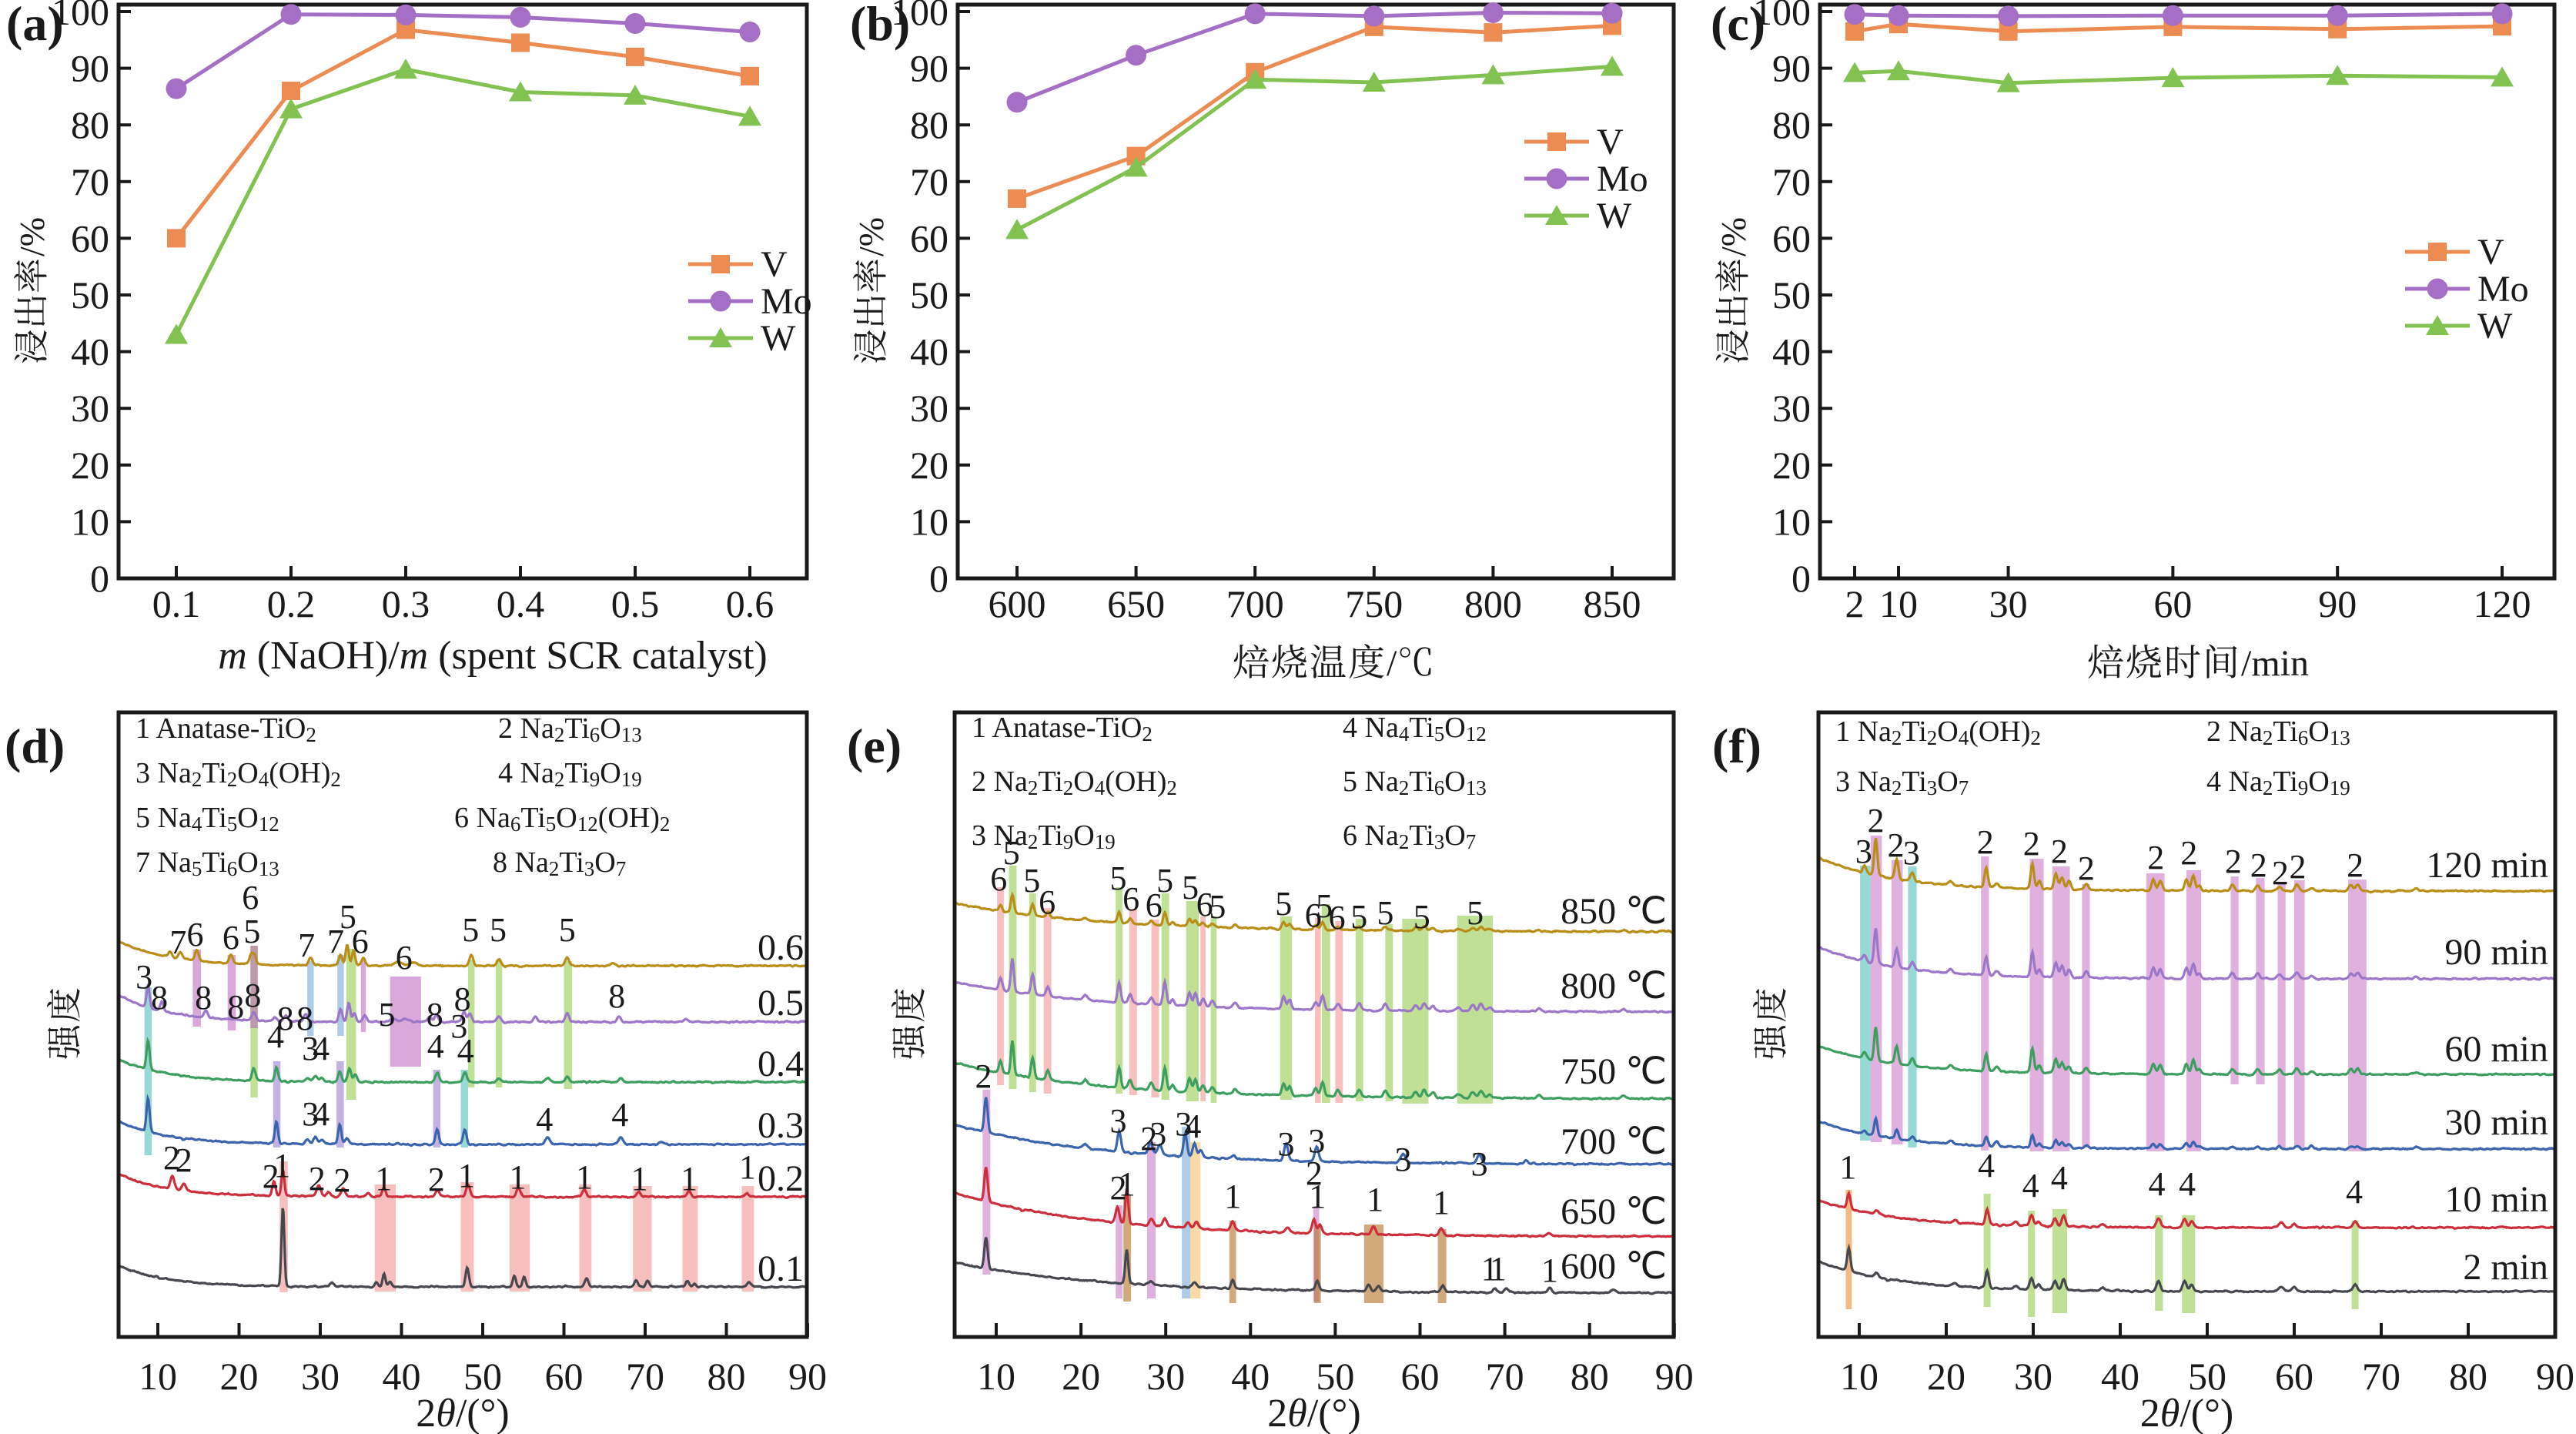 The height and width of the screenshot is (1434, 2576). Describe the element at coordinates (1415, 728) in the screenshot. I see `svg-text: 4 Na4Ti5O12` at that location.